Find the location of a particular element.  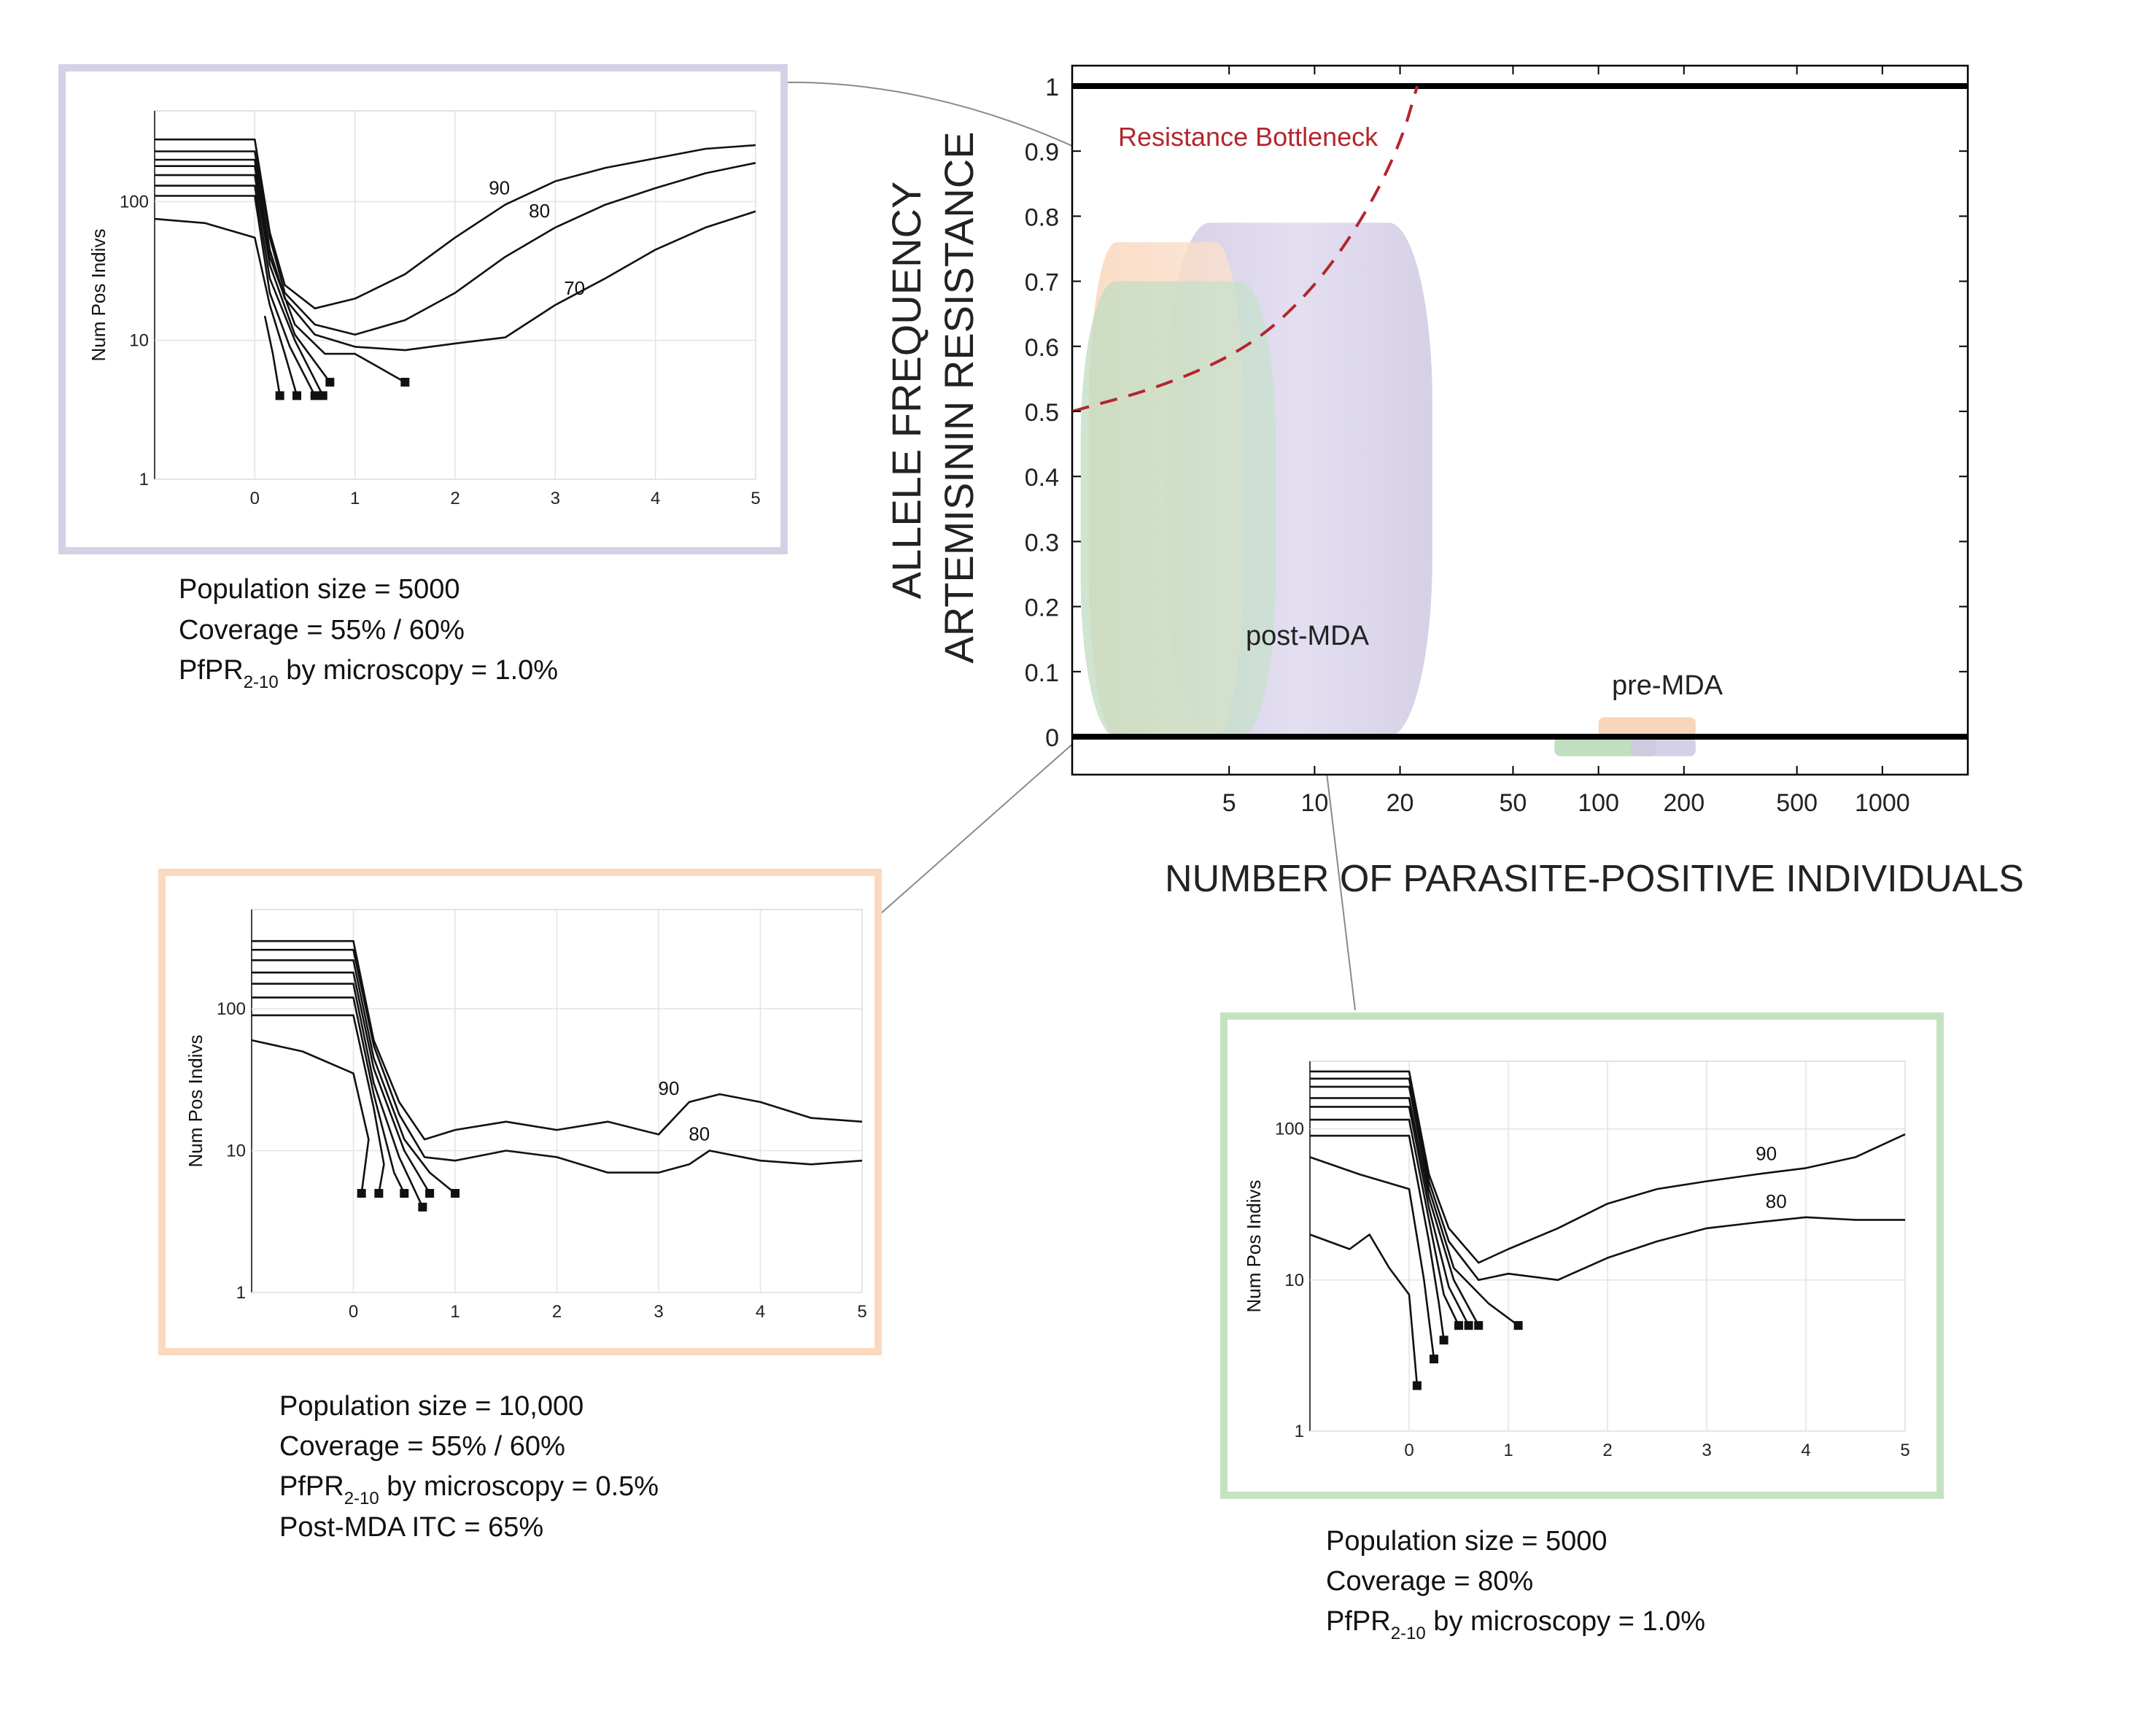

orange-series-label: 80 is located at coordinates (699, 1134).